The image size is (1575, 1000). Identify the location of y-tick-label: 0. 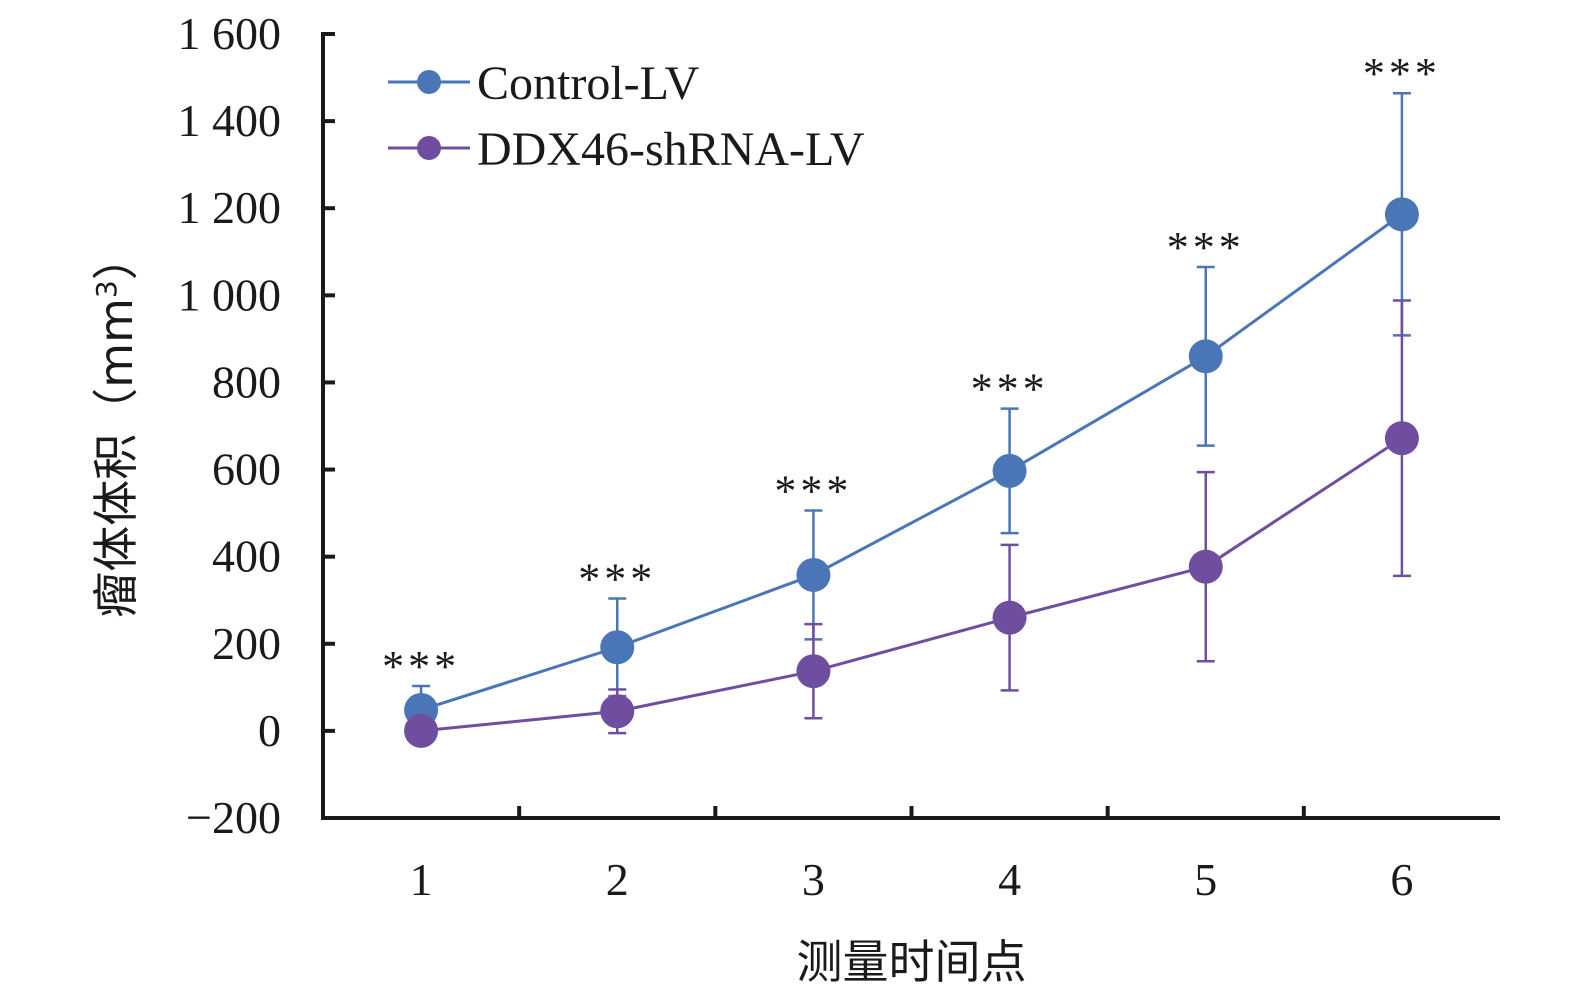
(269, 730).